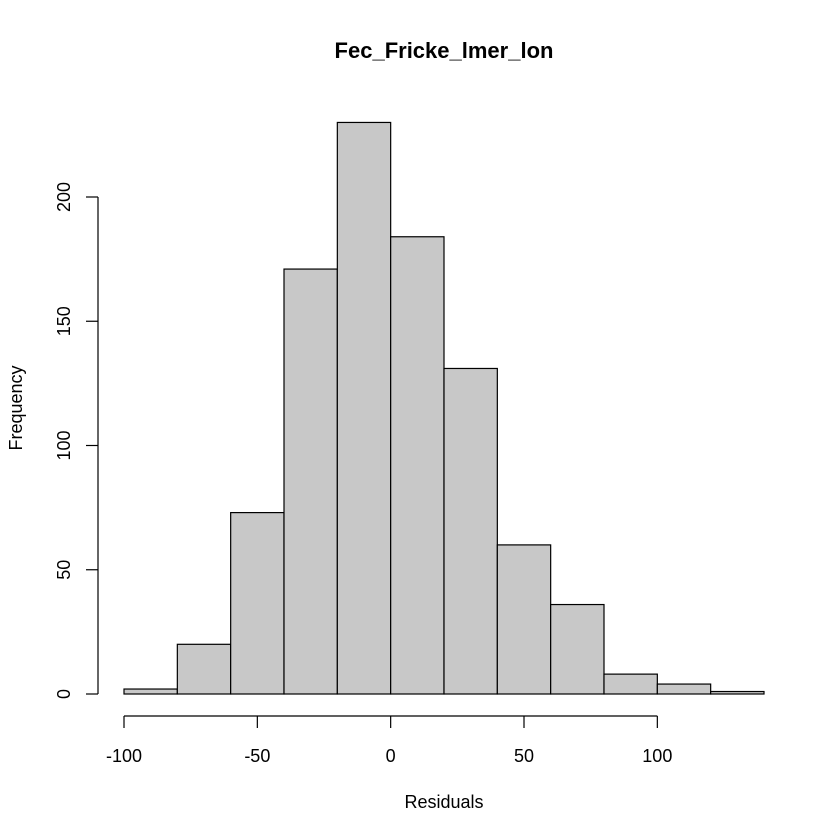 The image size is (840, 840). I want to click on x-tick-label: 0, so click(391, 756).